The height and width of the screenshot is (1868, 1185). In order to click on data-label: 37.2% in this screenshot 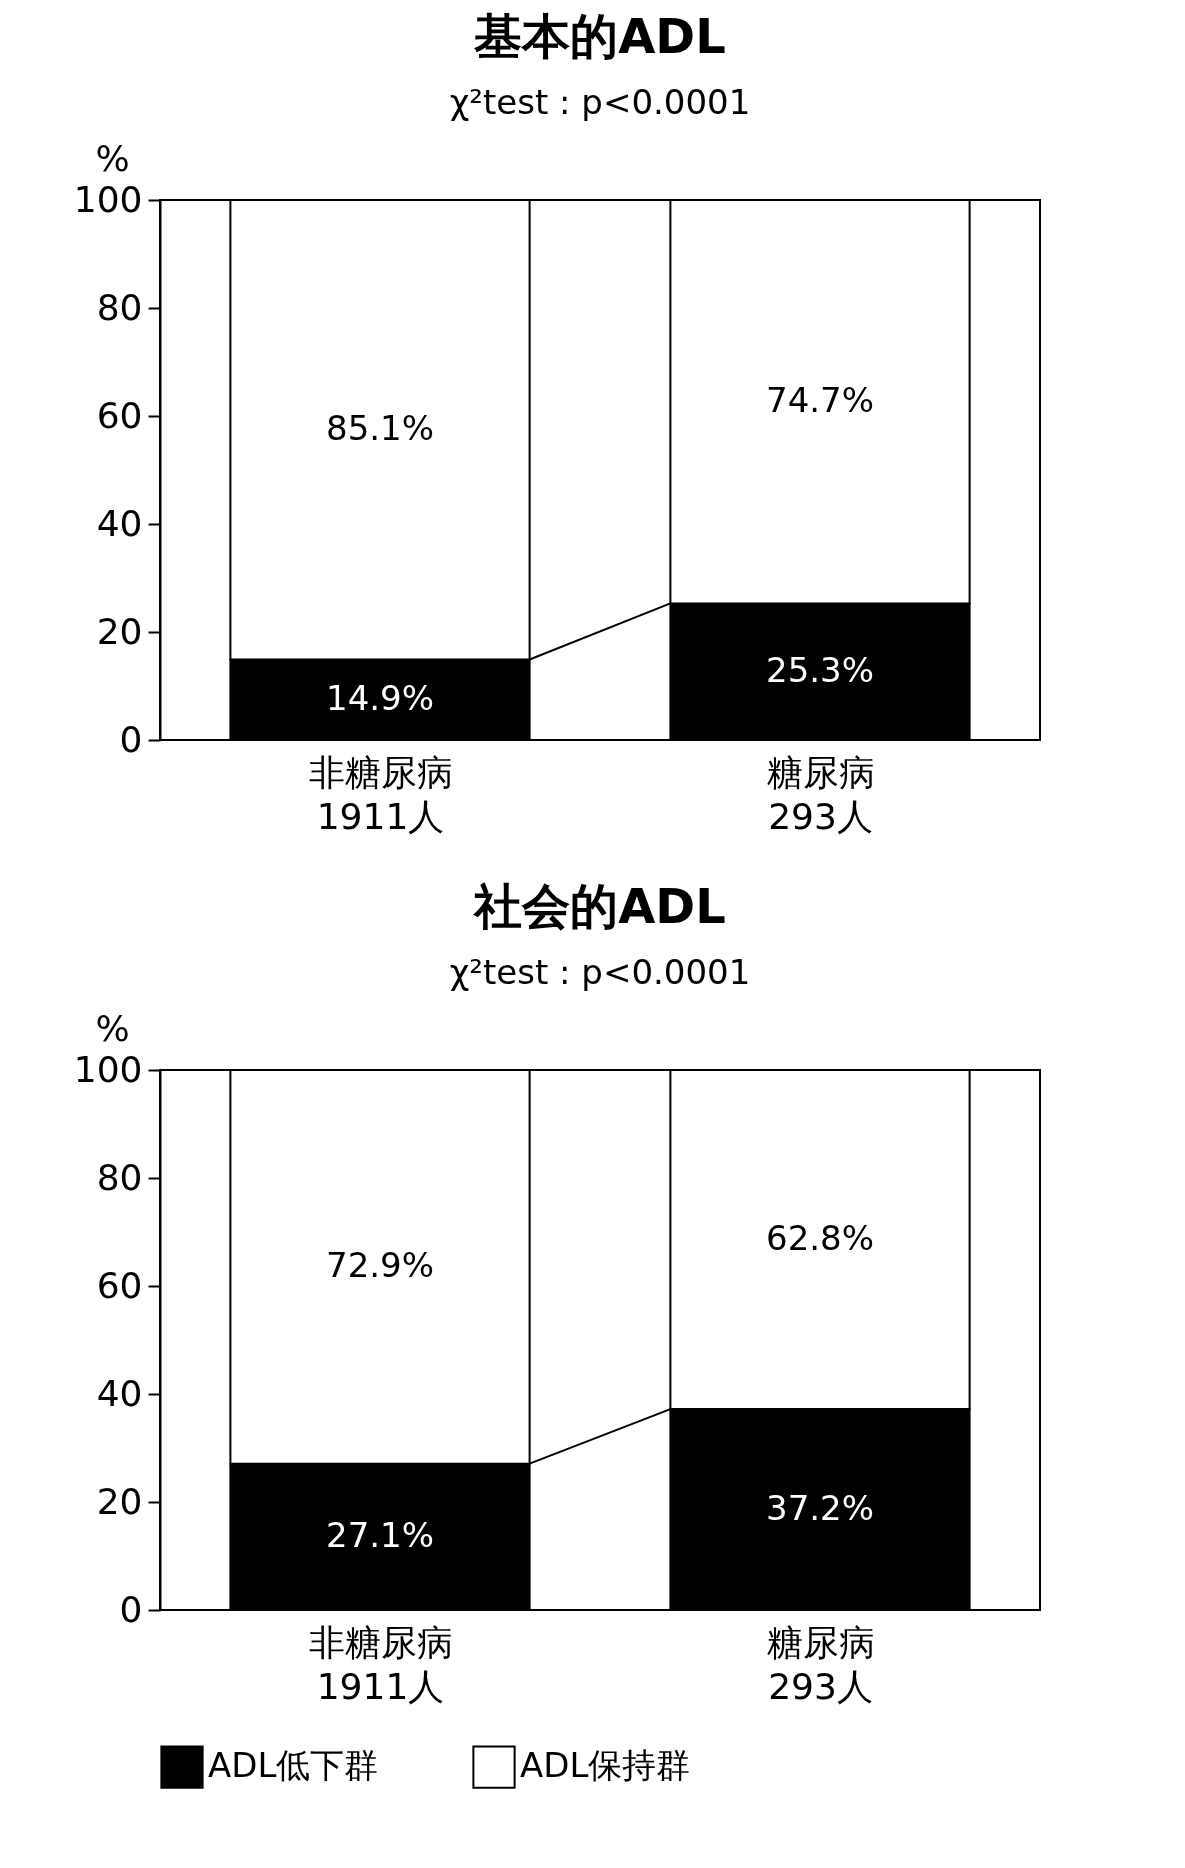, I will do `click(820, 1507)`.